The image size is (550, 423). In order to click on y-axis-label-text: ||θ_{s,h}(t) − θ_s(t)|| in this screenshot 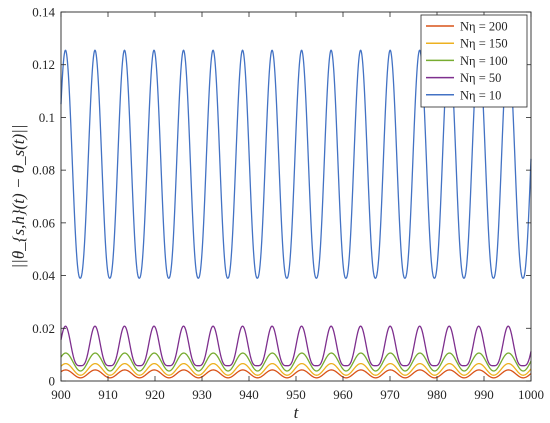, I will do `click(18, 196)`.